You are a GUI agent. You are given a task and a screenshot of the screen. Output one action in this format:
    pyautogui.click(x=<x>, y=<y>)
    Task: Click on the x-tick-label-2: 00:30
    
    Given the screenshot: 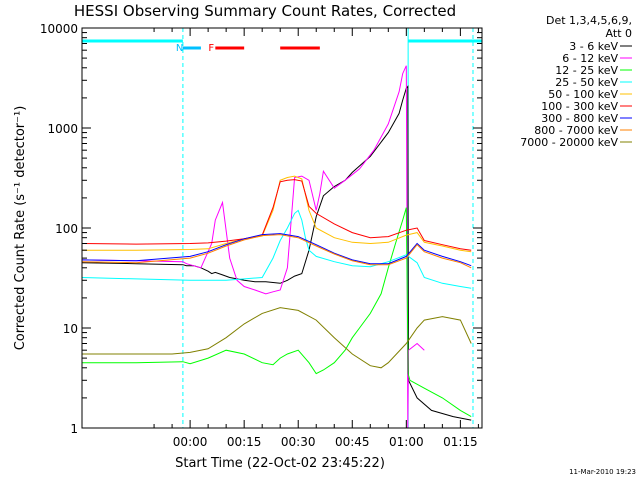 What is the action you would take?
    pyautogui.click(x=298, y=442)
    